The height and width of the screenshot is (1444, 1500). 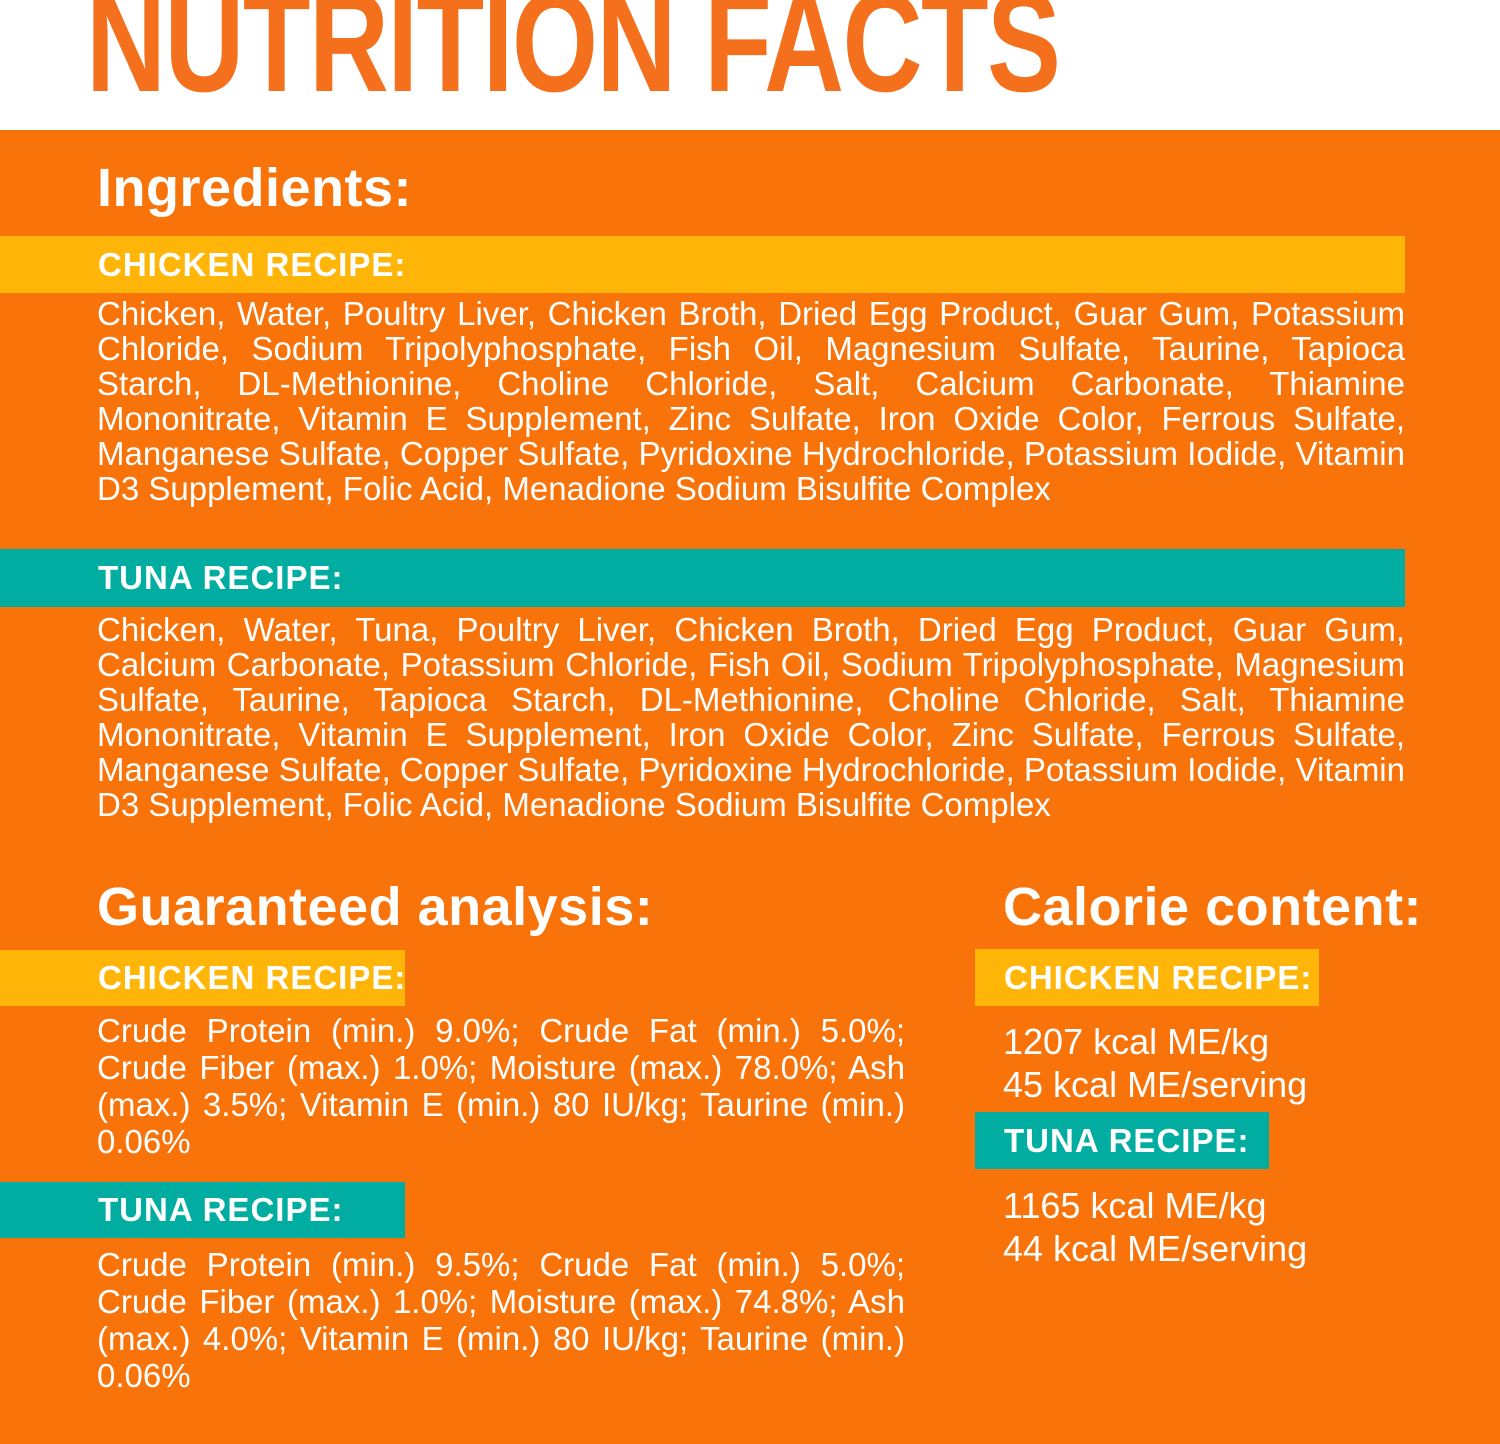 I want to click on page-title: NUTRITION FACTS, so click(x=573, y=61).